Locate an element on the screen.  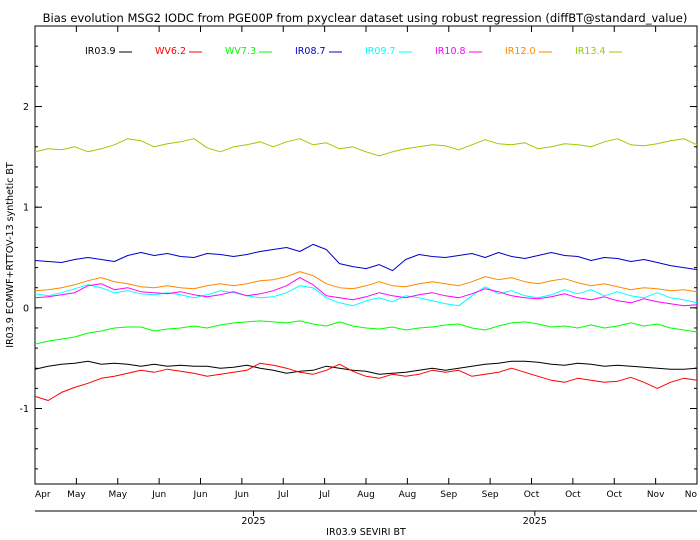
legend-label: IR13.4 is located at coordinates (590, 51).